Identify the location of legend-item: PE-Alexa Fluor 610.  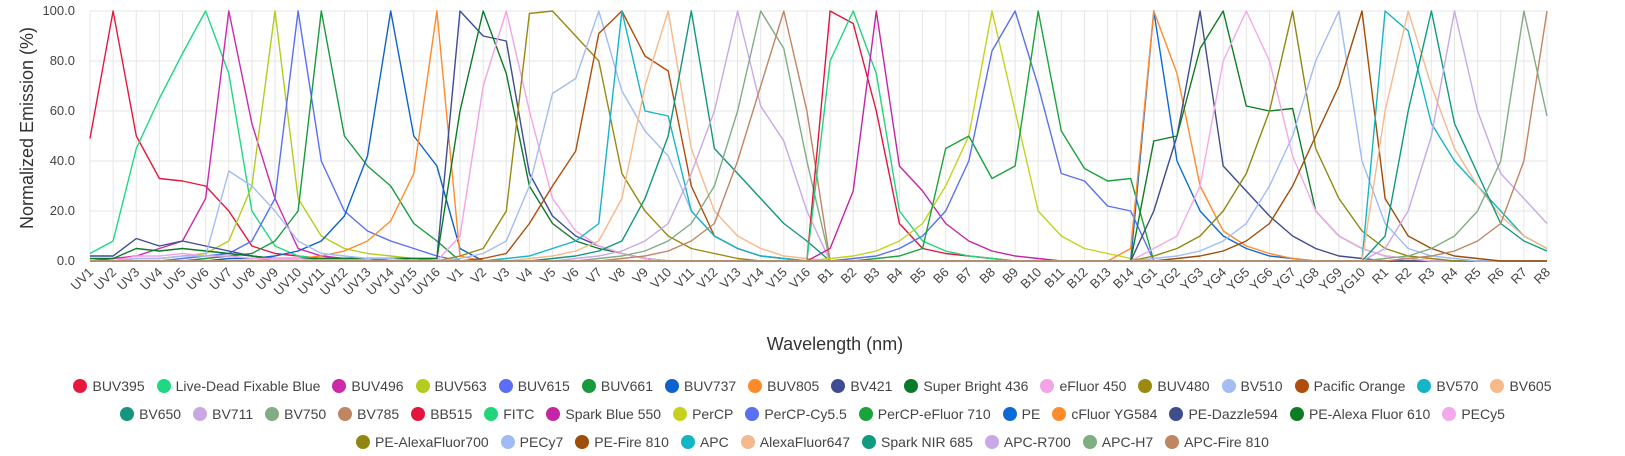
(1359, 414).